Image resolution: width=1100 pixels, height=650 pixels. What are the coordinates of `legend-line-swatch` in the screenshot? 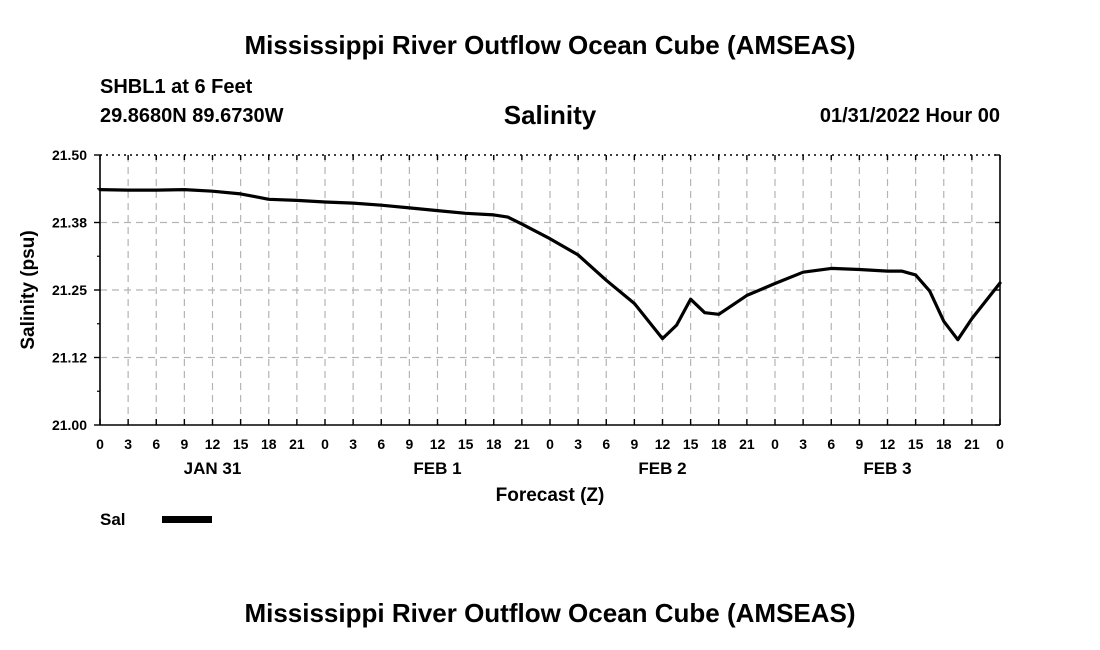 It's located at (187, 519).